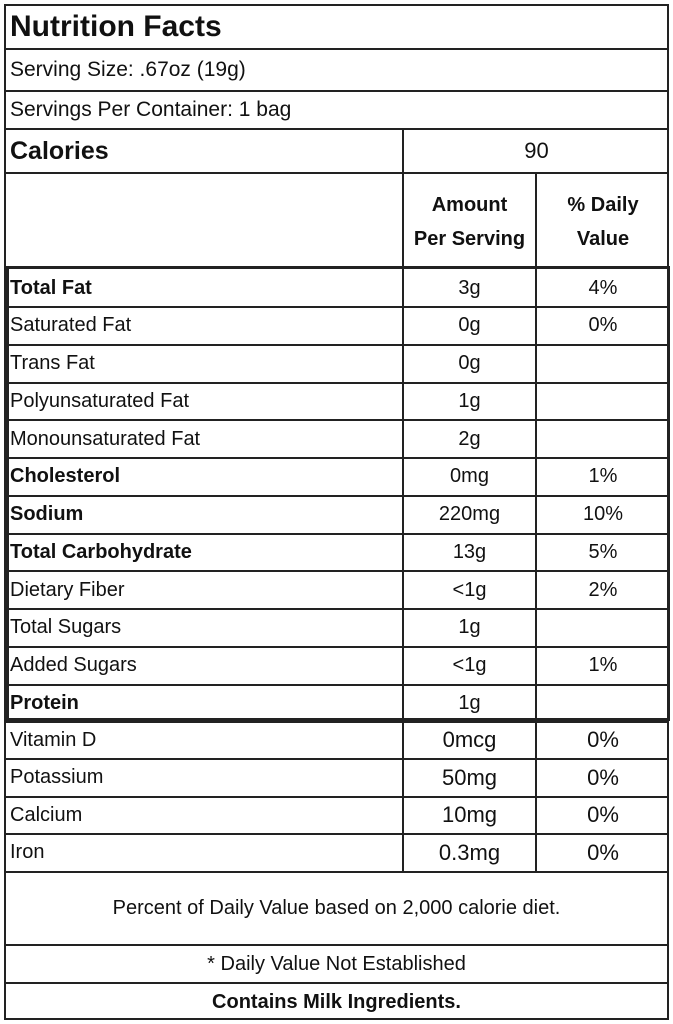 Image resolution: width=673 pixels, height=1024 pixels. Describe the element at coordinates (205, 590) in the screenshot. I see `nutrient-name: Dietary Fiber` at that location.